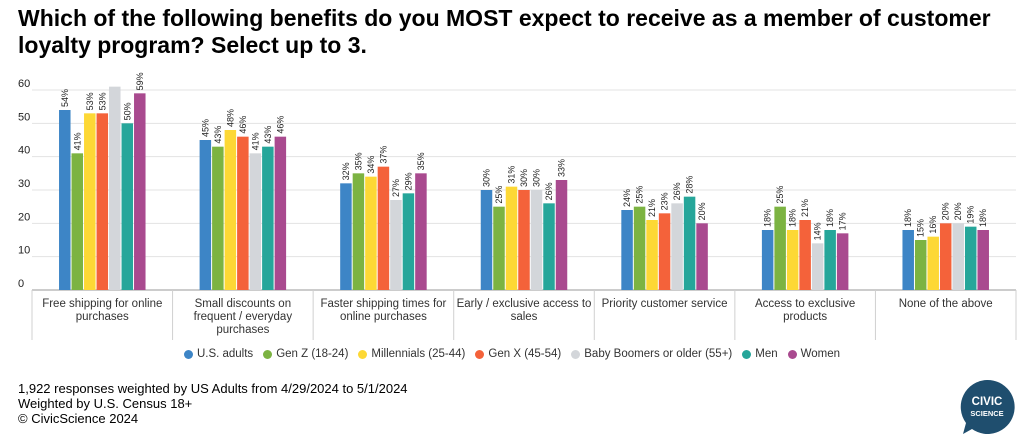  Describe the element at coordinates (651, 354) in the screenshot. I see `legend-item: Baby Boomers or older (55+)` at that location.